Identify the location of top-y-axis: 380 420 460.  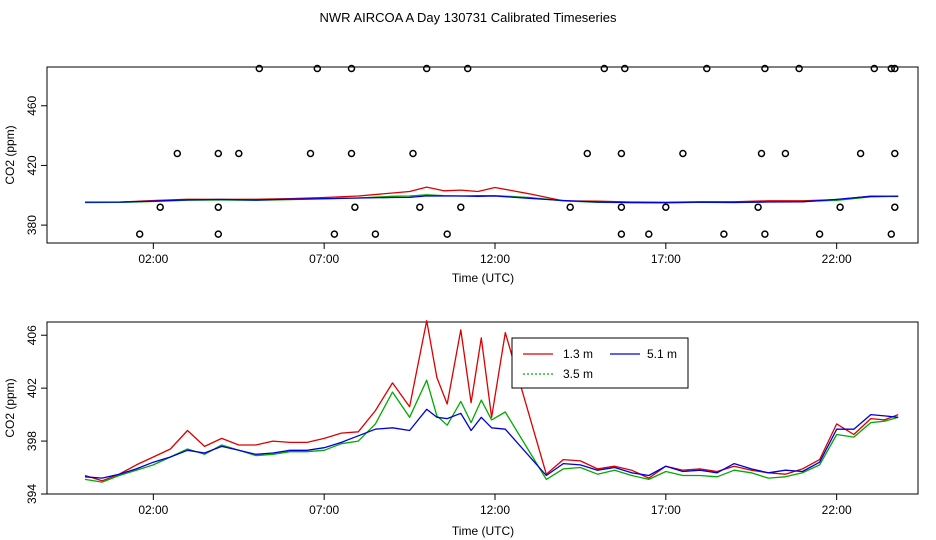
(36, 165).